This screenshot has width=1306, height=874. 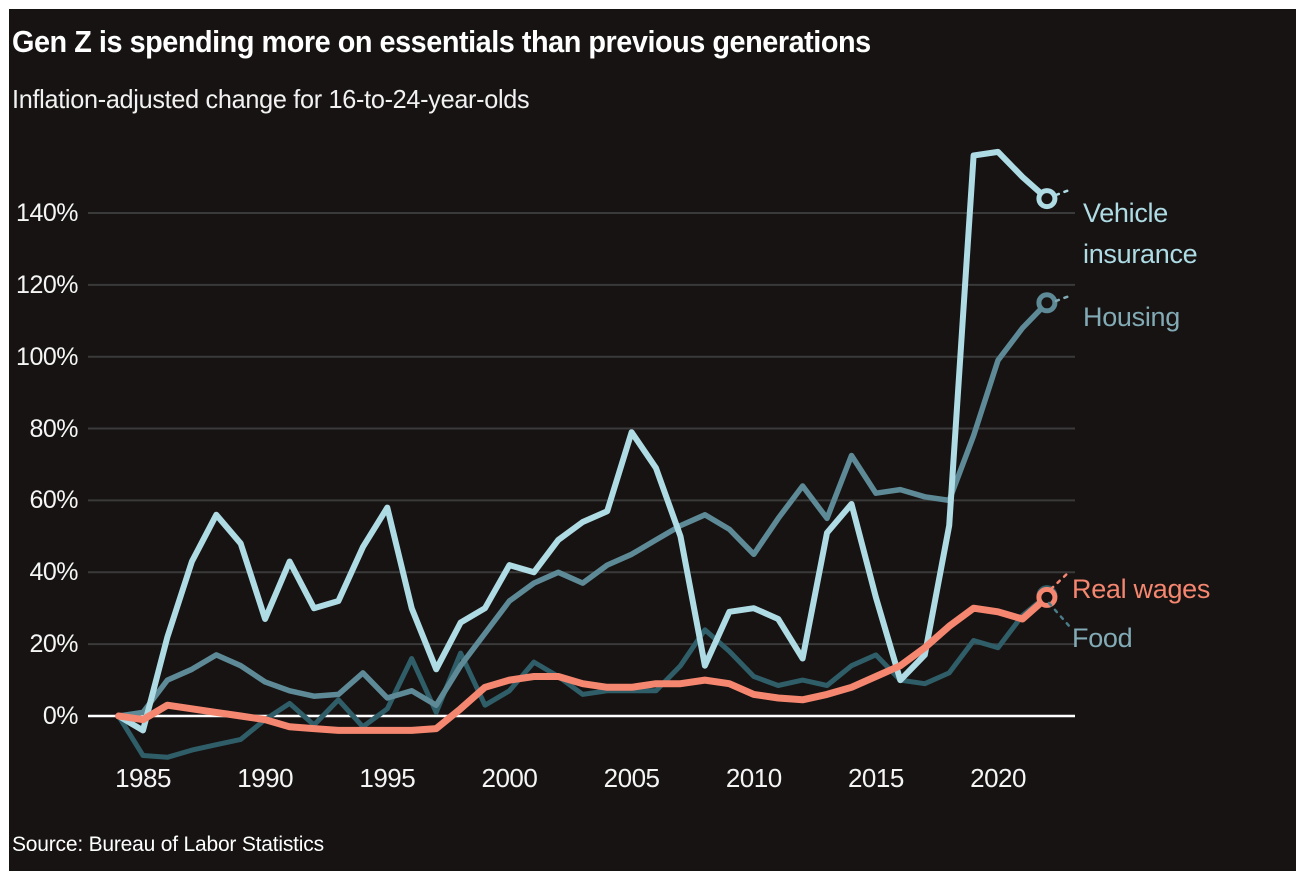 I want to click on leader-line-food, so click(x=1059, y=615).